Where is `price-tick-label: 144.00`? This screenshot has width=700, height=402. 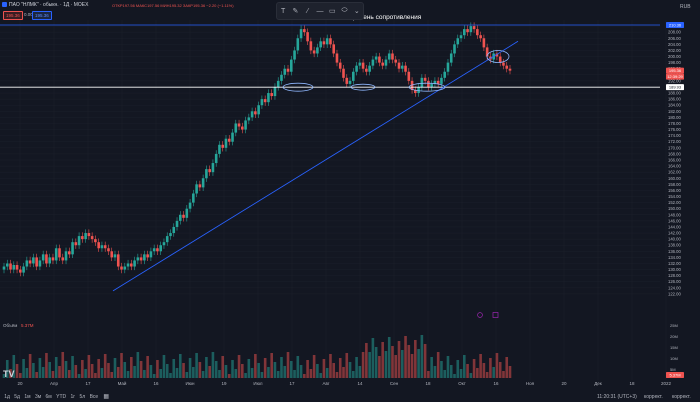 price-tick-label: 144.00 is located at coordinates (674, 226).